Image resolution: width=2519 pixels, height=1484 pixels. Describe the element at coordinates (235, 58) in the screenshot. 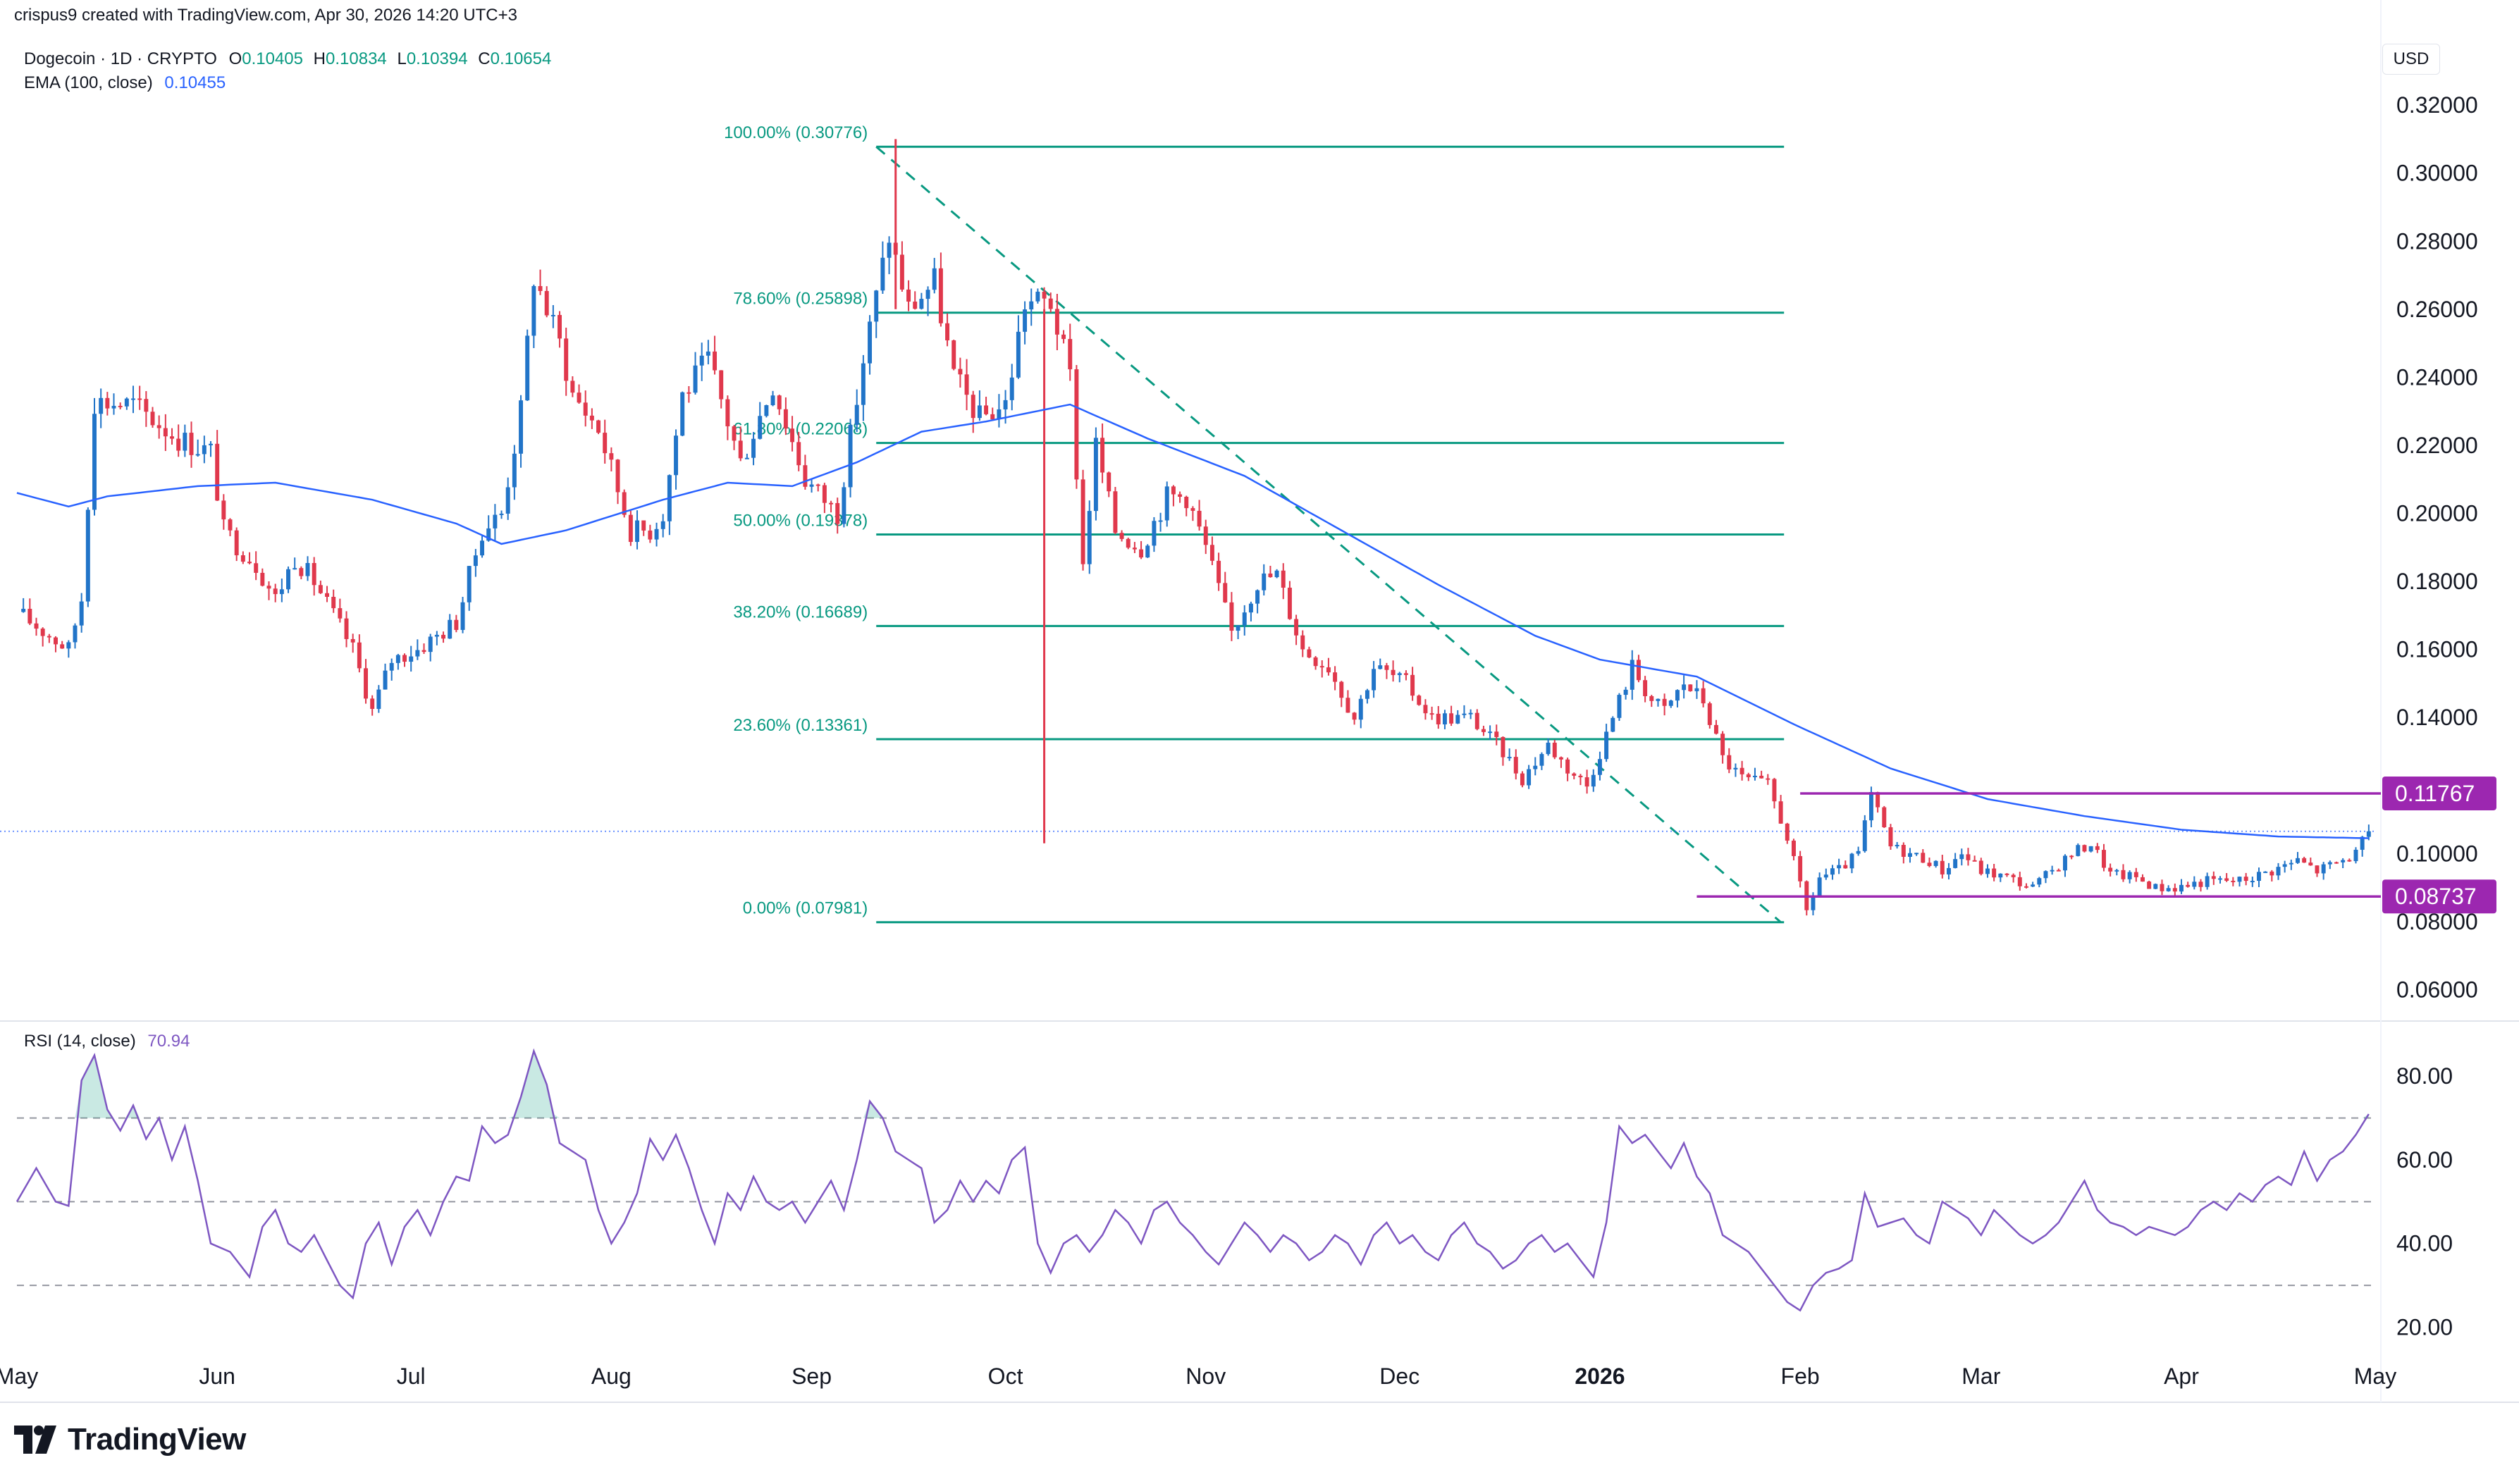

I see `open-label: O` at that location.